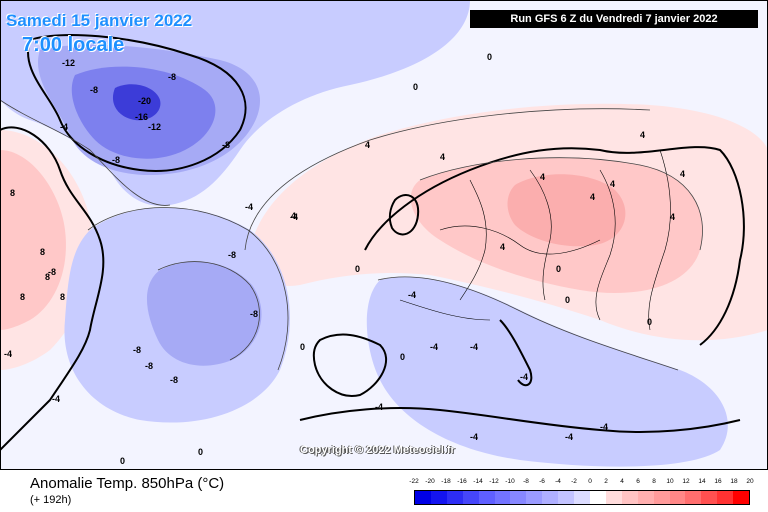 Image resolution: width=768 pixels, height=512 pixels. I want to click on legend-label: 12, so click(686, 481).